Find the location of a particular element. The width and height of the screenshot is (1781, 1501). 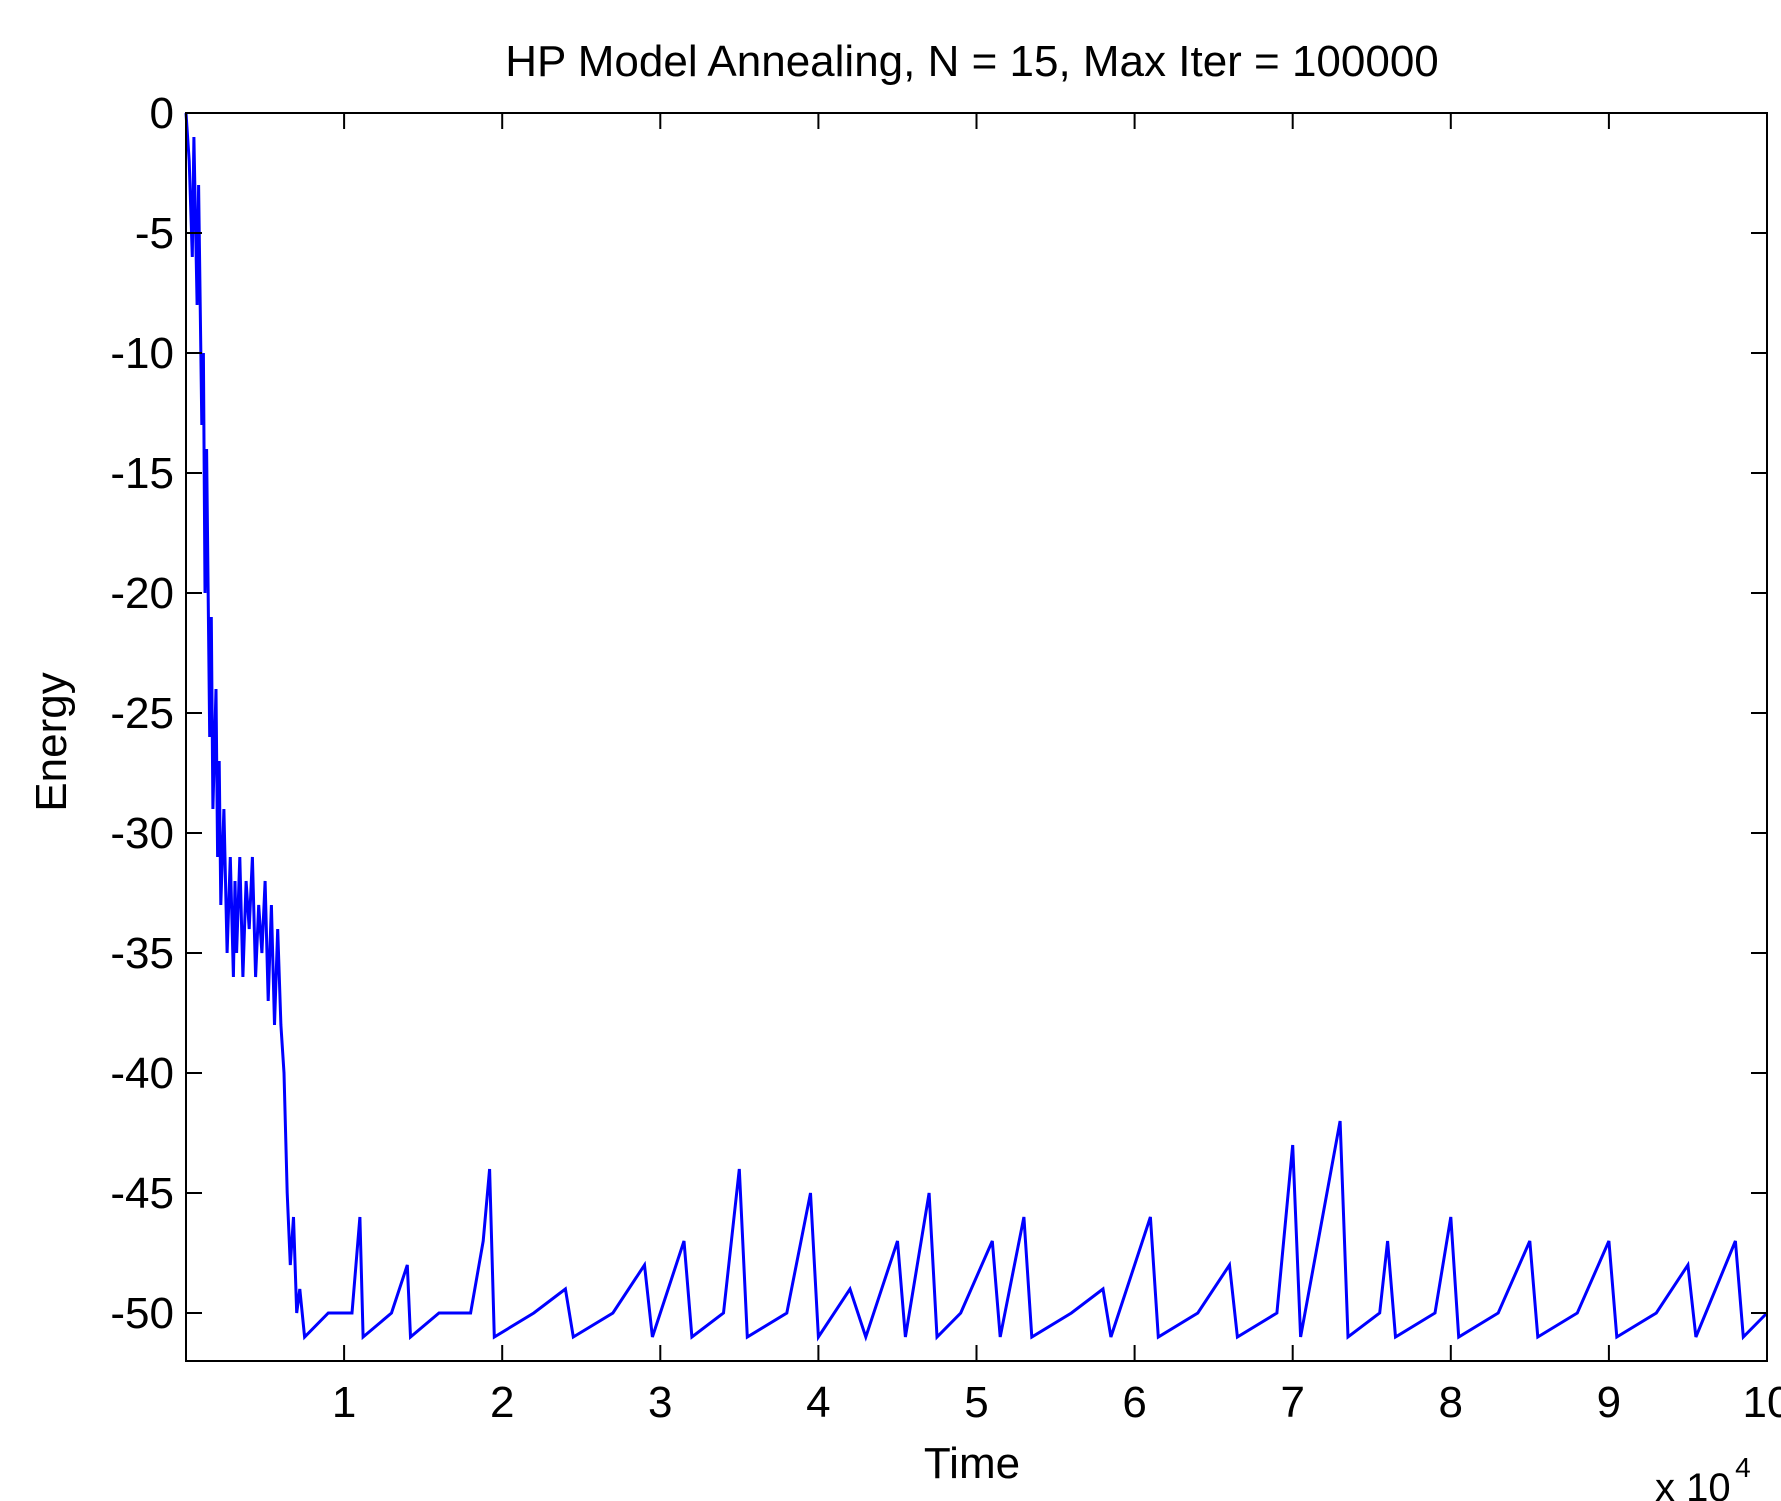

y-tick-label: -25 is located at coordinates (142, 713).